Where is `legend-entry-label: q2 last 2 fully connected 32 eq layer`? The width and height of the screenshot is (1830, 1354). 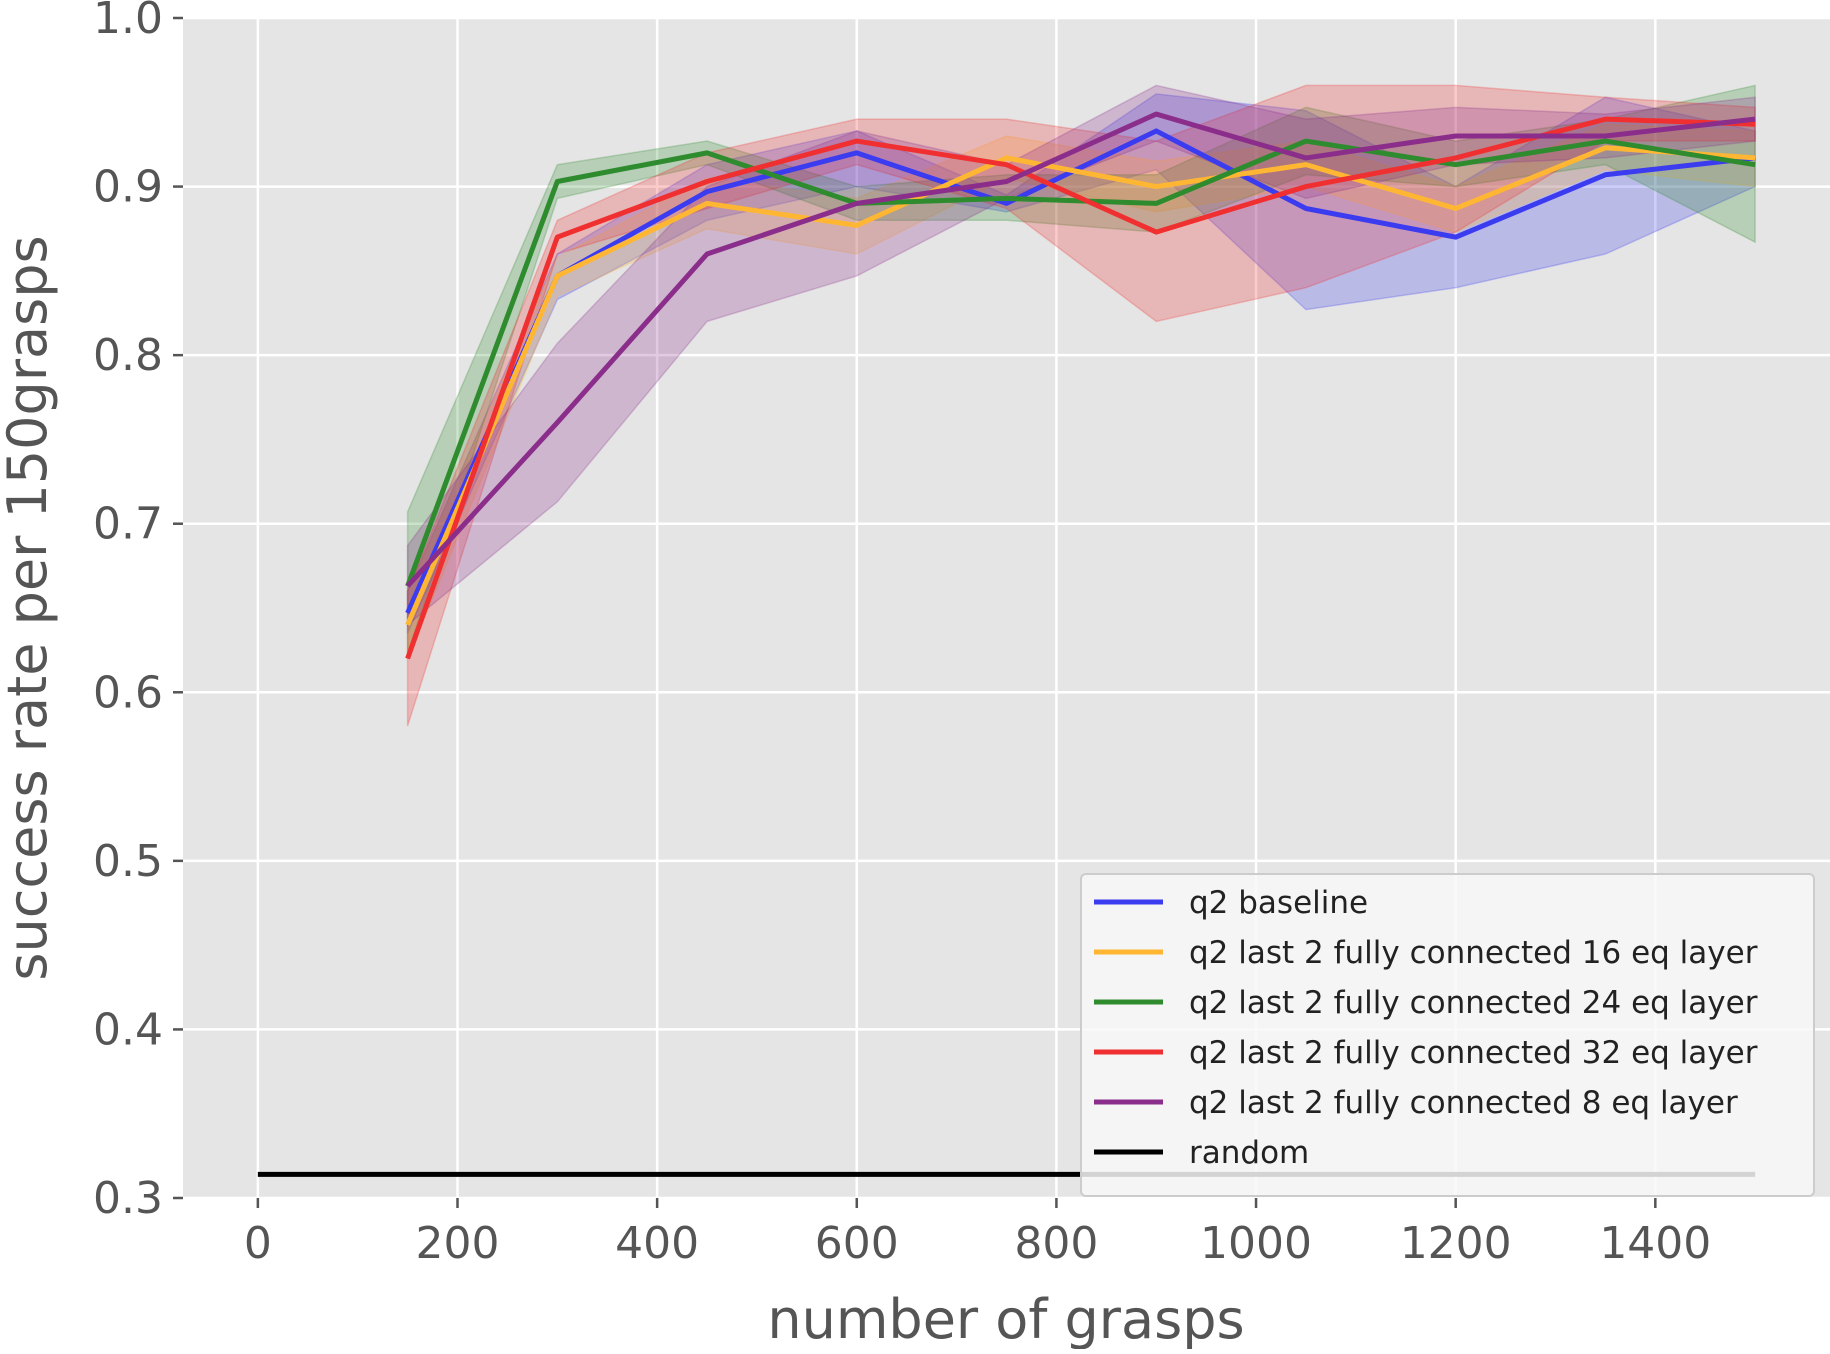 legend-entry-label: q2 last 2 fully connected 32 eq layer is located at coordinates (1473, 1053).